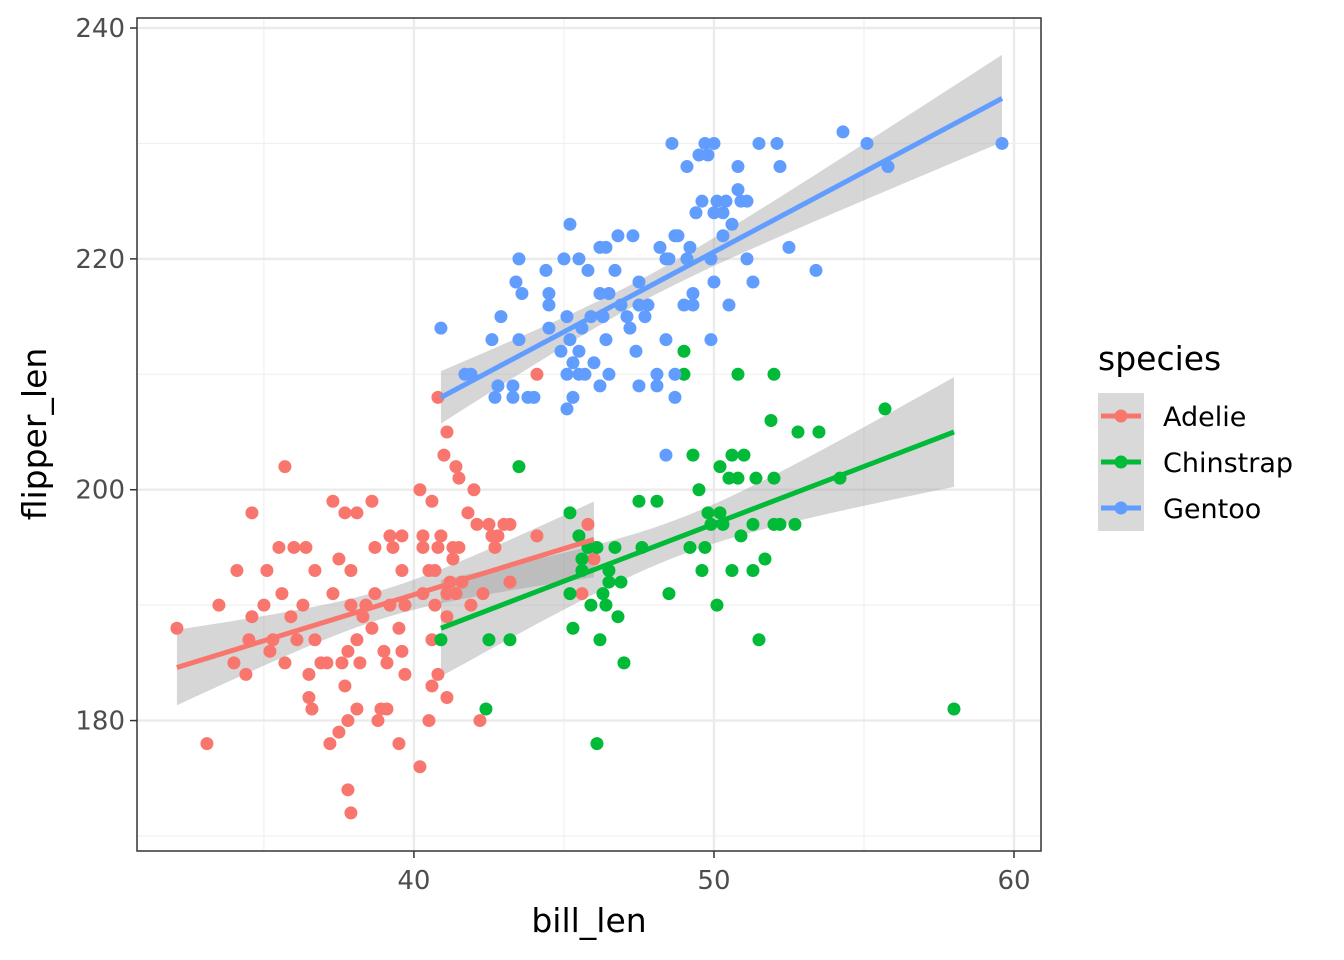 Image resolution: width=1344 pixels, height=960 pixels. I want to click on y-tick-label: 180, so click(100, 722).